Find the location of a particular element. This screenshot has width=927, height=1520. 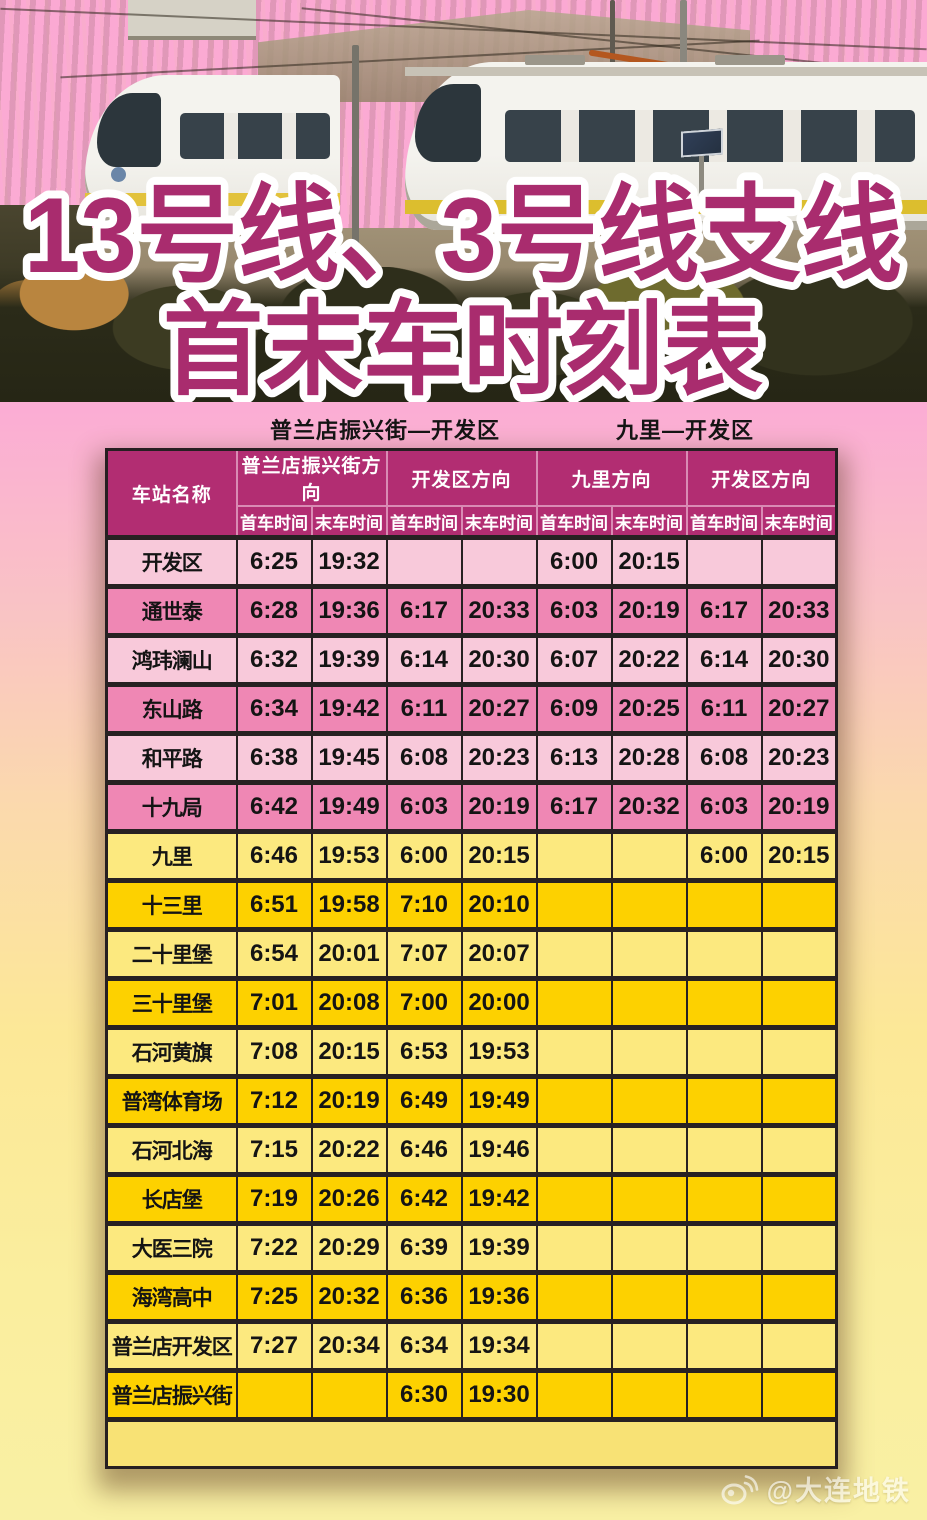

time-cell: 19:46 is located at coordinates (499, 1150).